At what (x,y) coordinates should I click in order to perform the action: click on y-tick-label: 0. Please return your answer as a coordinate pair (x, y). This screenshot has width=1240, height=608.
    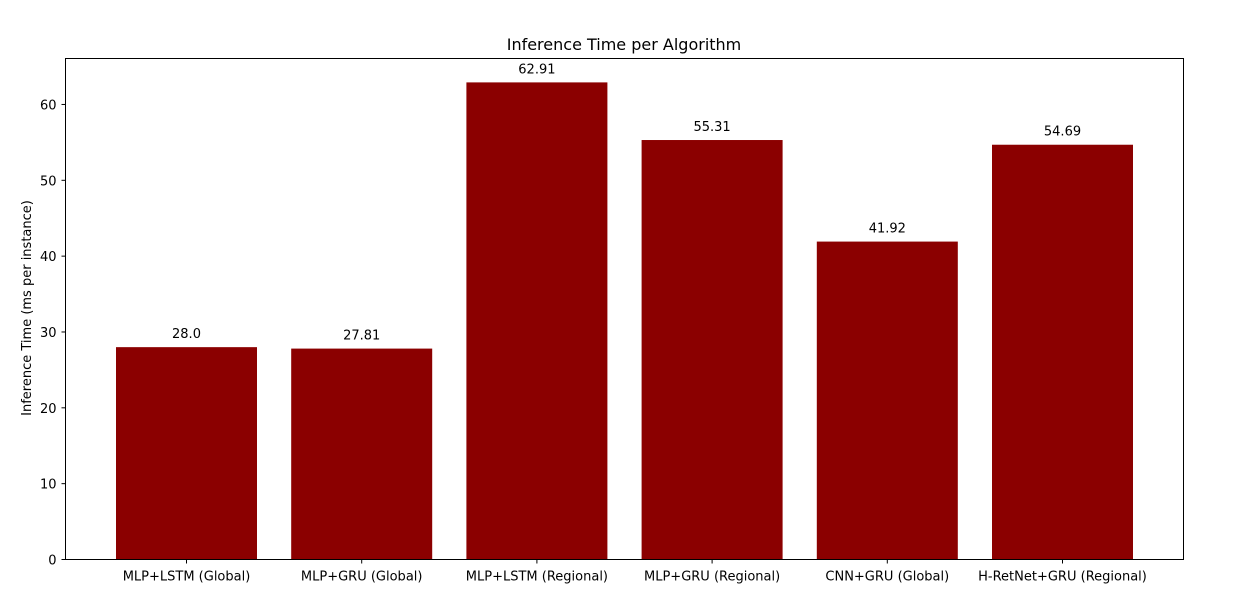
    Looking at the image, I should click on (52, 561).